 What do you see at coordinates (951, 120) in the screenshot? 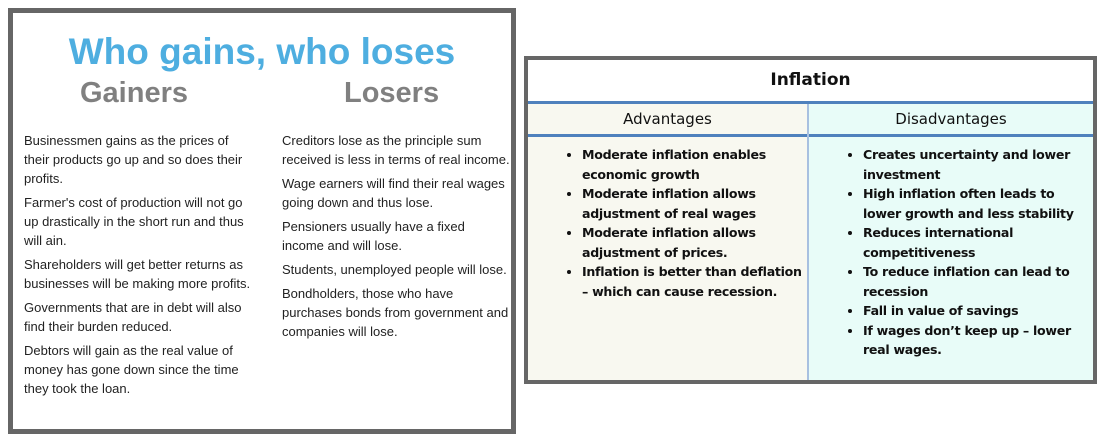
I see `disadvantages-heading: Disadvantages` at bounding box center [951, 120].